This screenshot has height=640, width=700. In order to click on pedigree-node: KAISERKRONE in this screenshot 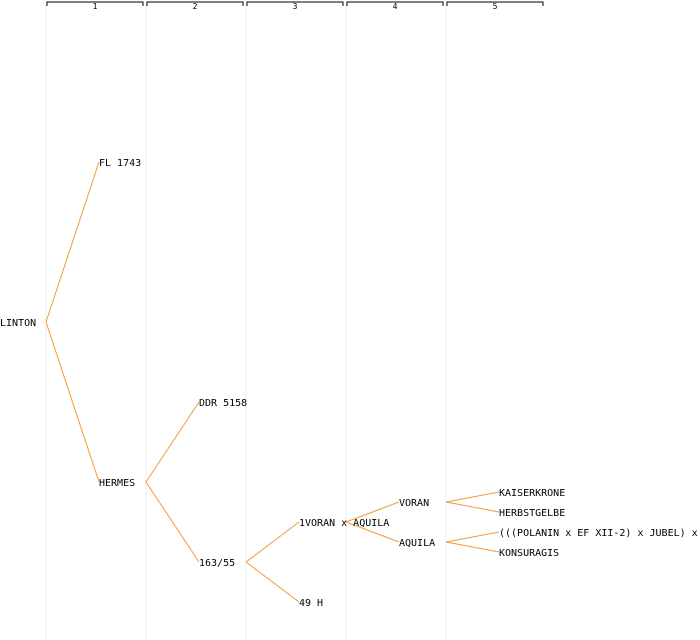, I will do `click(532, 493)`.